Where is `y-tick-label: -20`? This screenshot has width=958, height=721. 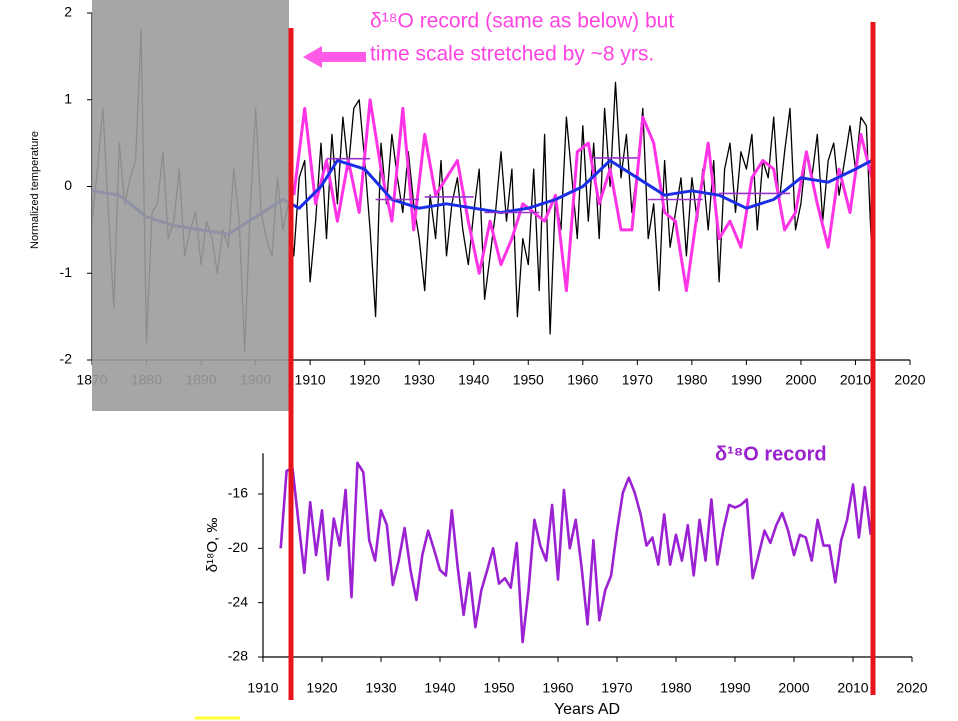
y-tick-label: -20 is located at coordinates (238, 547).